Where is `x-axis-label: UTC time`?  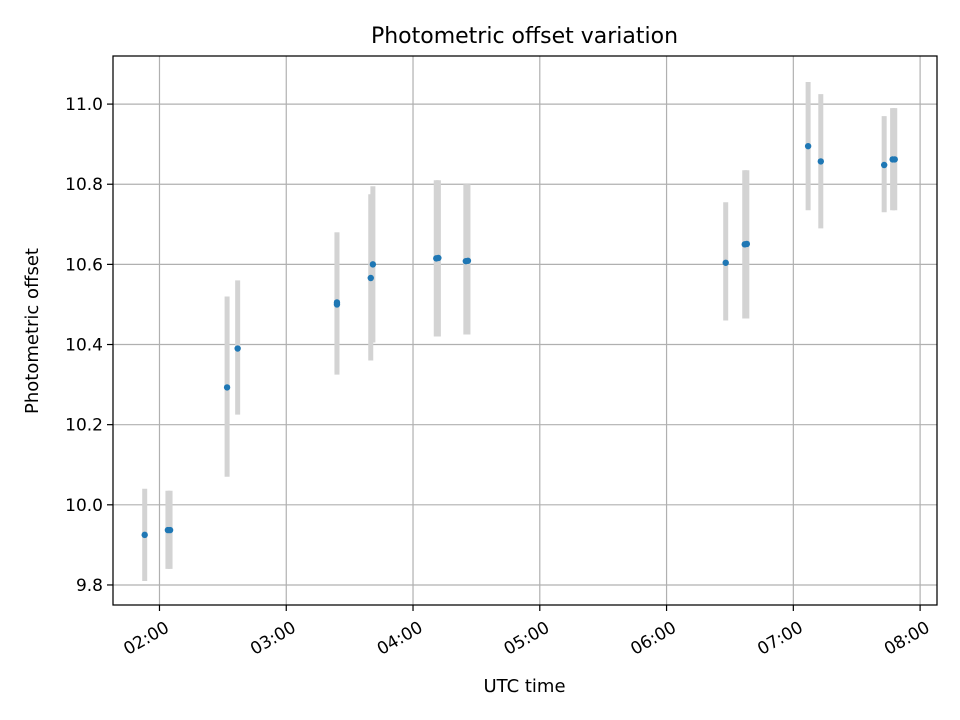
x-axis-label: UTC time is located at coordinates (524, 686).